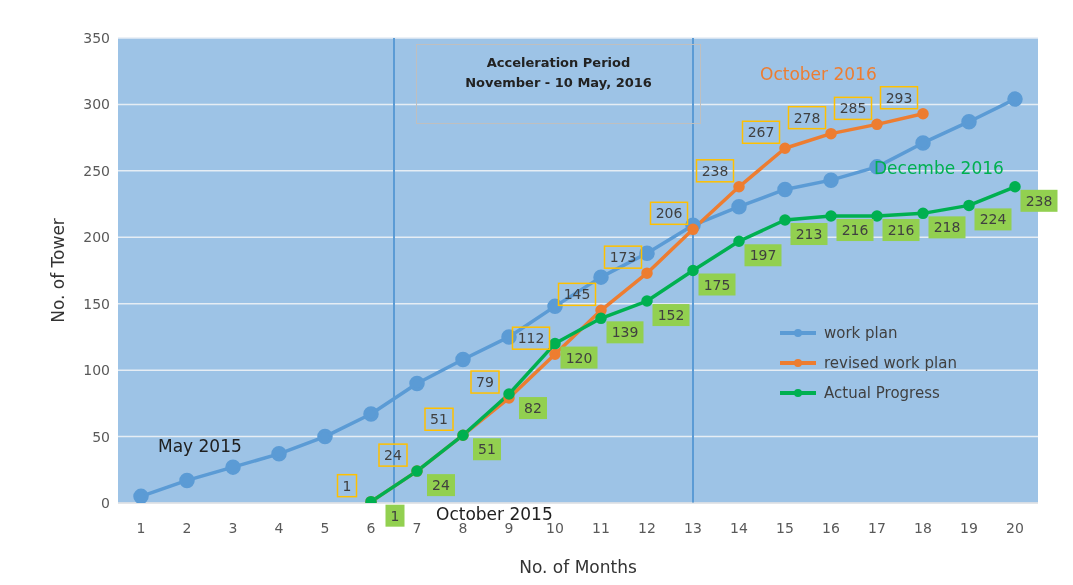 This screenshot has height=585, width=1073. I want to click on annotation: October 2016, so click(818, 74).